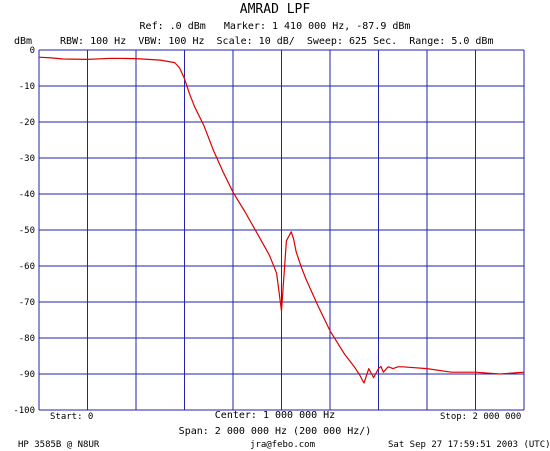 The height and width of the screenshot is (451, 550). What do you see at coordinates (27, 267) in the screenshot?
I see `y-tick-label: -60` at bounding box center [27, 267].